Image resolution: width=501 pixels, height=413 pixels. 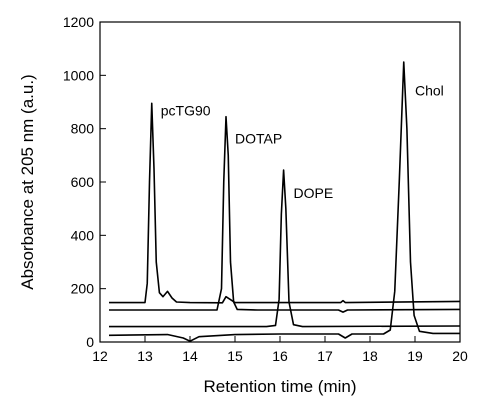 I want to click on y-tick-label: 400, so click(x=83, y=235).